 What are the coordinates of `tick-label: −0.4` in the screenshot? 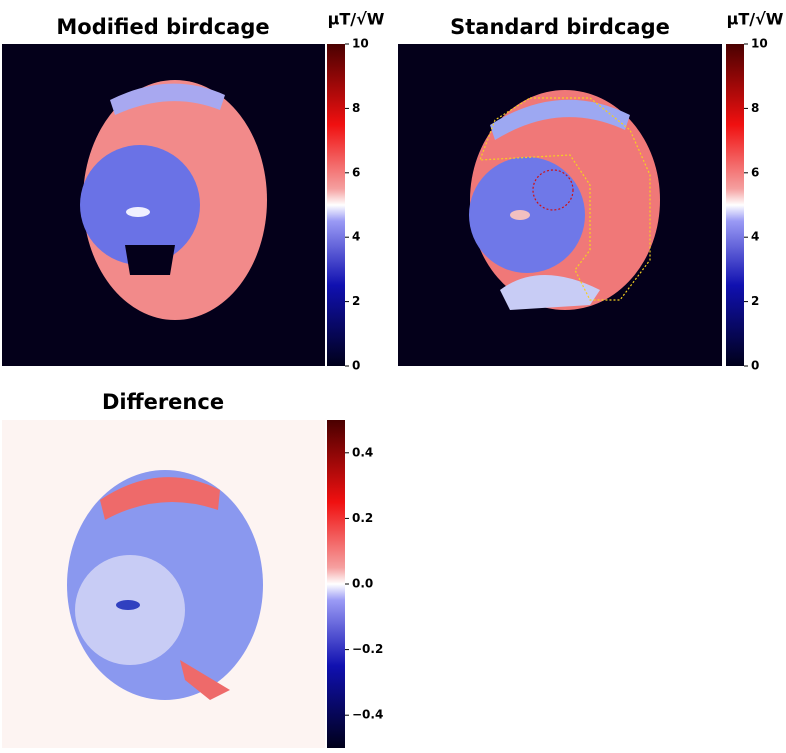 It's located at (367, 715).